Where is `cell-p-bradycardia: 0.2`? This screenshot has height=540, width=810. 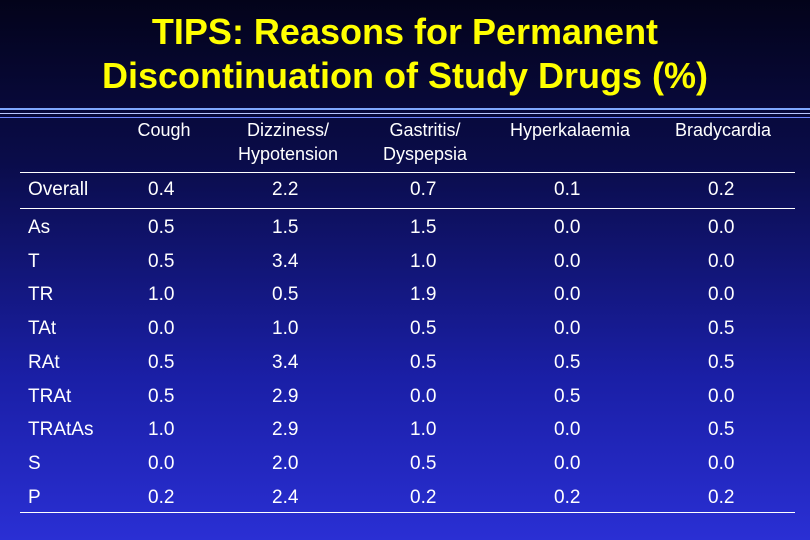
cell-p-bradycardia: 0.2 is located at coordinates (721, 497).